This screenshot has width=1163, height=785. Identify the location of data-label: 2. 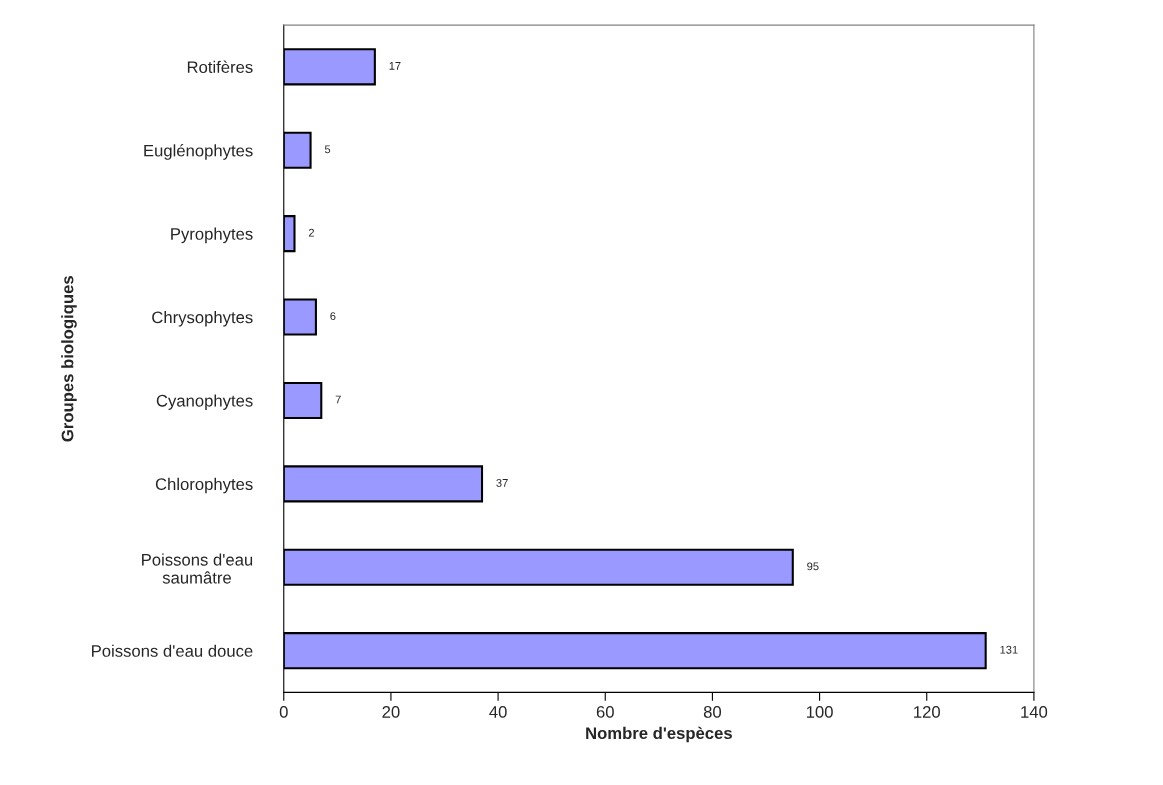
(311, 232).